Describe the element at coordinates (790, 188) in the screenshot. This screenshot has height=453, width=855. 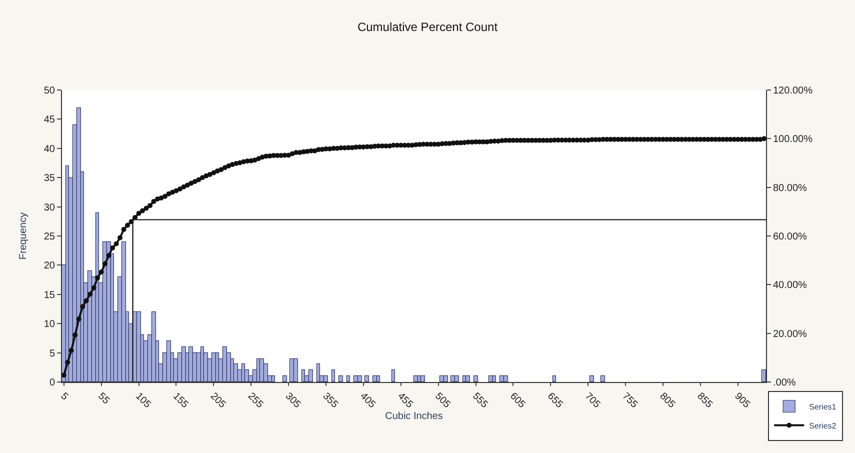
I see `y2-tick-label: 80.00%` at that location.